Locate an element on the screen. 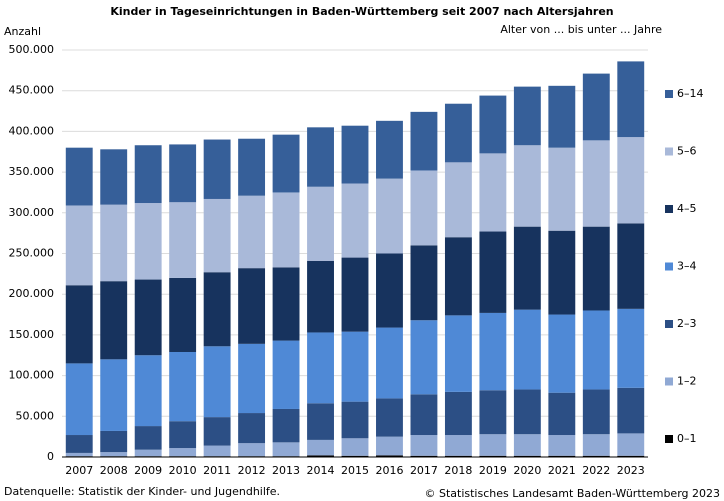 This screenshot has width=724, height=501. legend-label: 1–2 is located at coordinates (687, 381).